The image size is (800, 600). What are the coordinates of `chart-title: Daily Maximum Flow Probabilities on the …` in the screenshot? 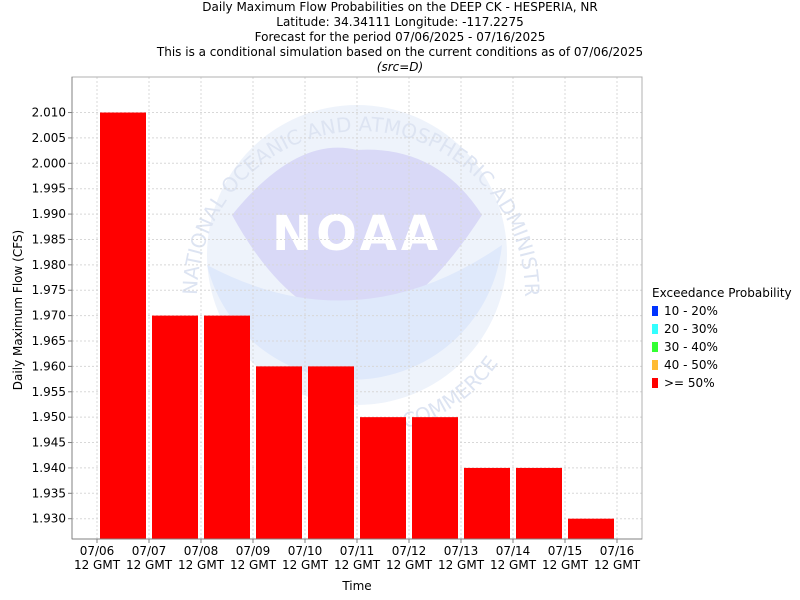 It's located at (400, 7).